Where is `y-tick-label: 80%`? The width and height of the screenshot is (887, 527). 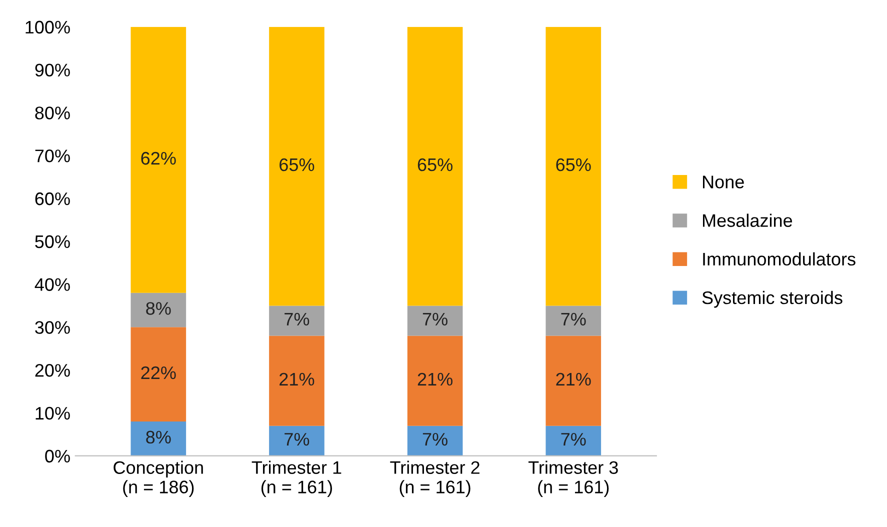
y-tick-label: 80% is located at coordinates (52, 113).